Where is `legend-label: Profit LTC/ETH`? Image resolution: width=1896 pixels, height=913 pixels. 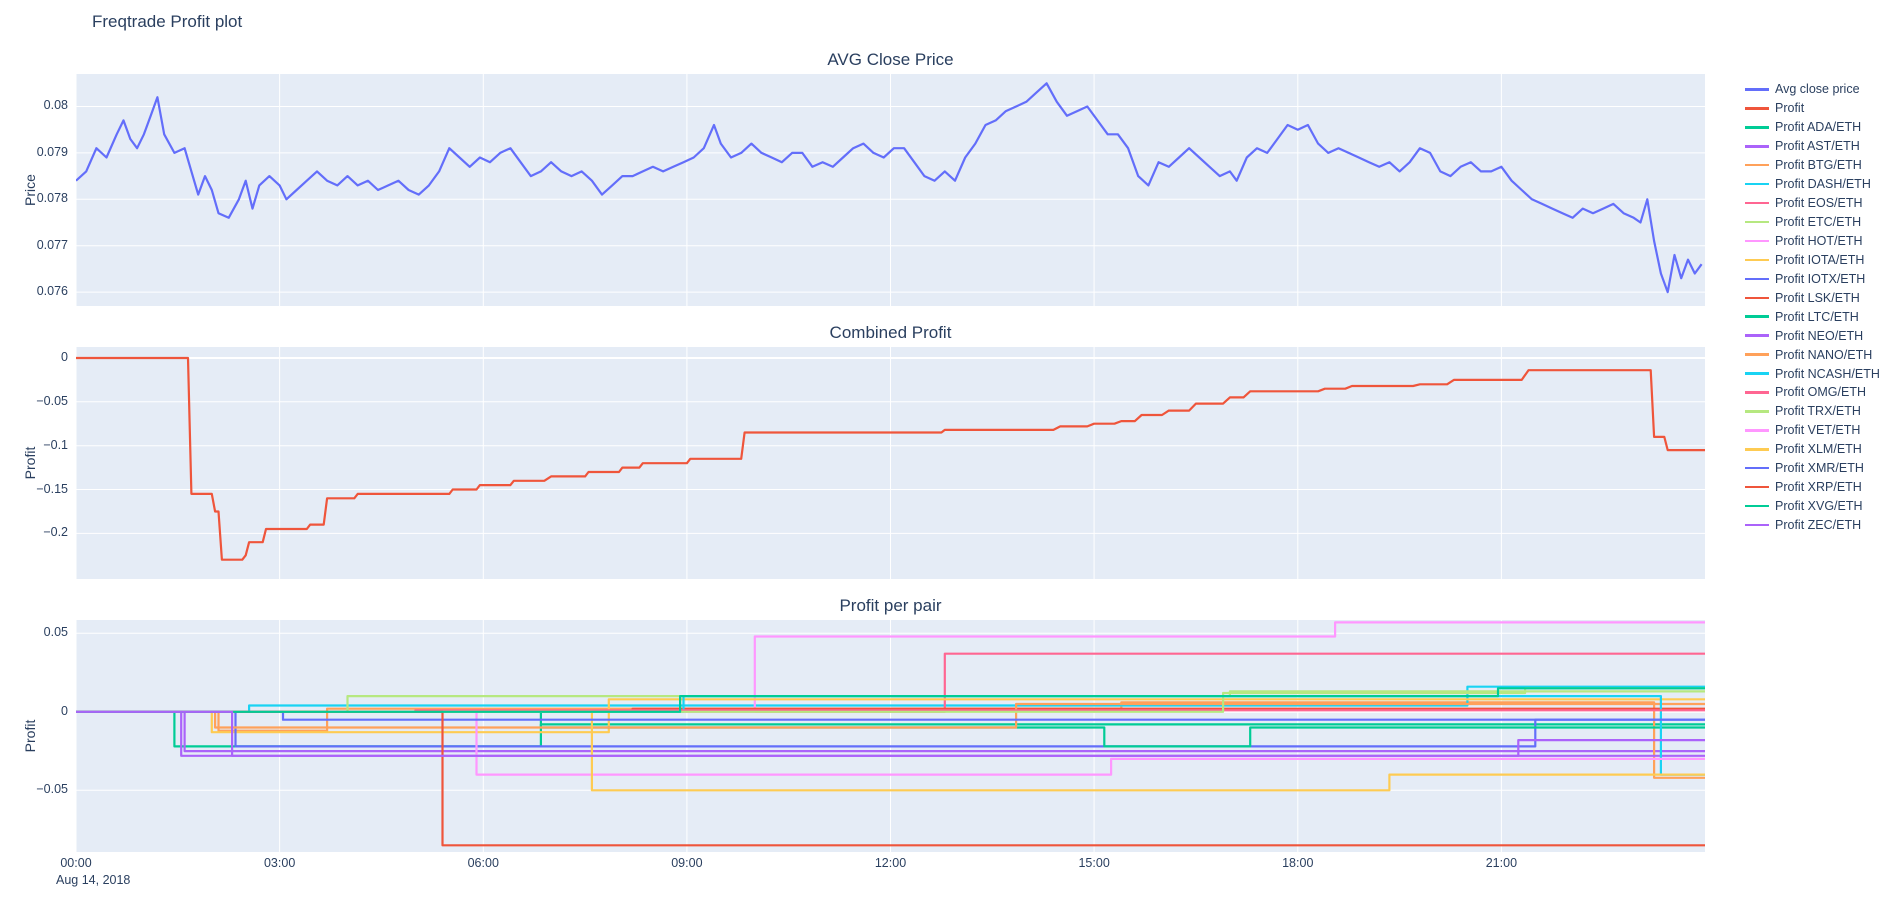 legend-label: Profit LTC/ETH is located at coordinates (1817, 316).